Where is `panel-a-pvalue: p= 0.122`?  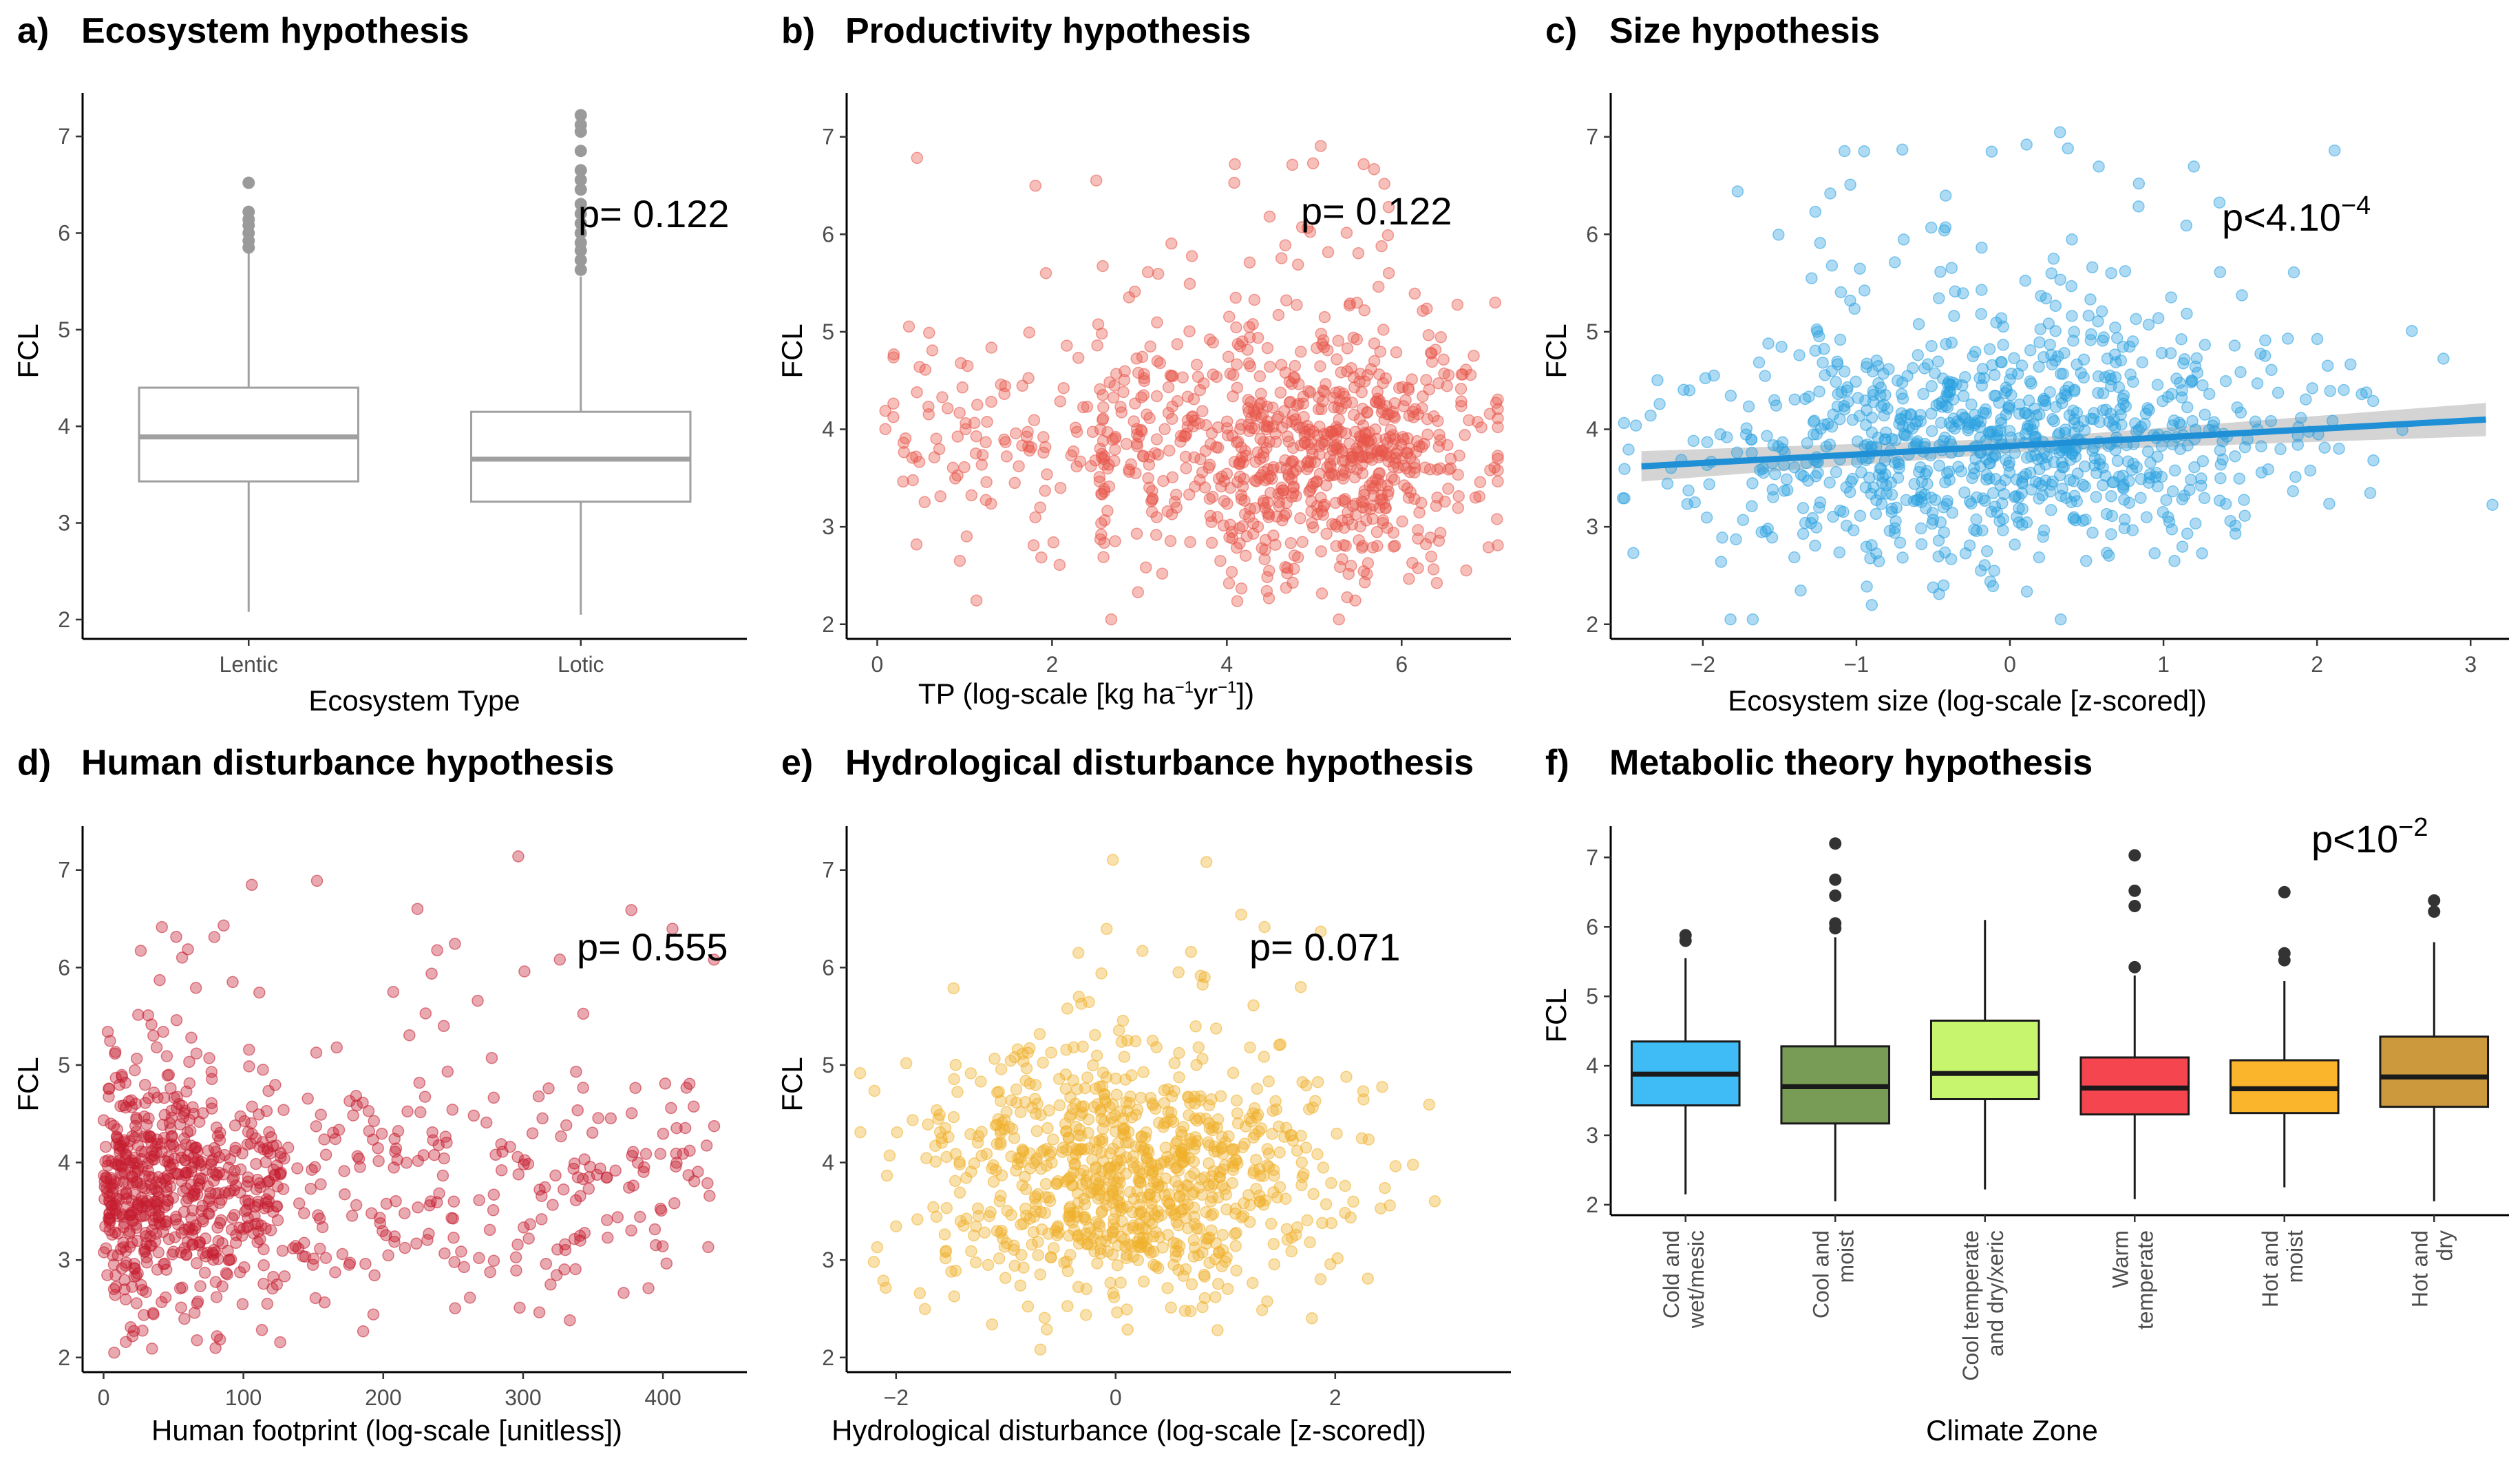
panel-a-pvalue: p= 0.122 is located at coordinates (654, 213).